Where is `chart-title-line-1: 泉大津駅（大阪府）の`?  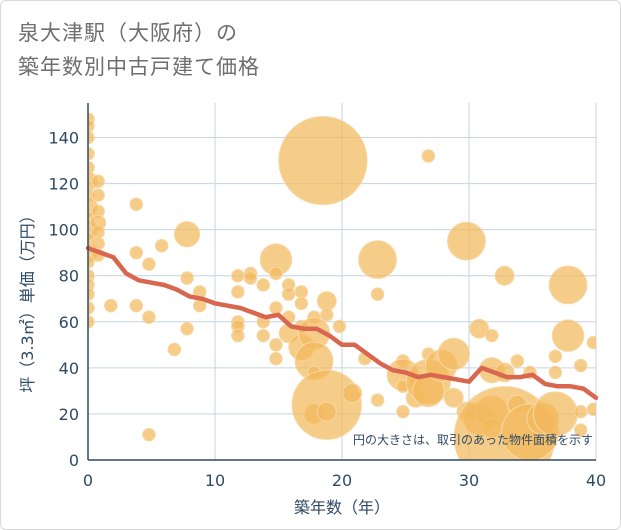
chart-title-line-1: 泉大津駅（大阪府）の is located at coordinates (128, 33).